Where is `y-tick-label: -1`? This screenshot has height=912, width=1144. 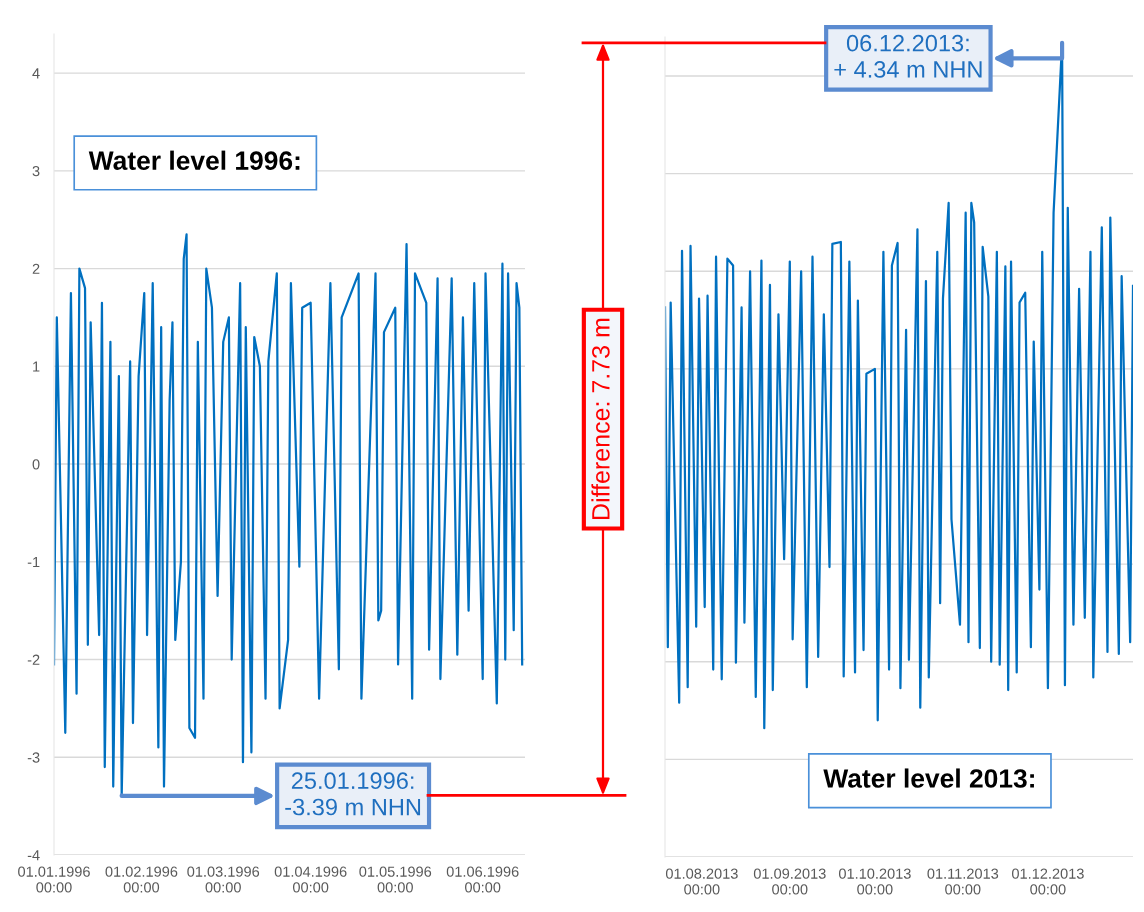 y-tick-label: -1 is located at coordinates (33, 562).